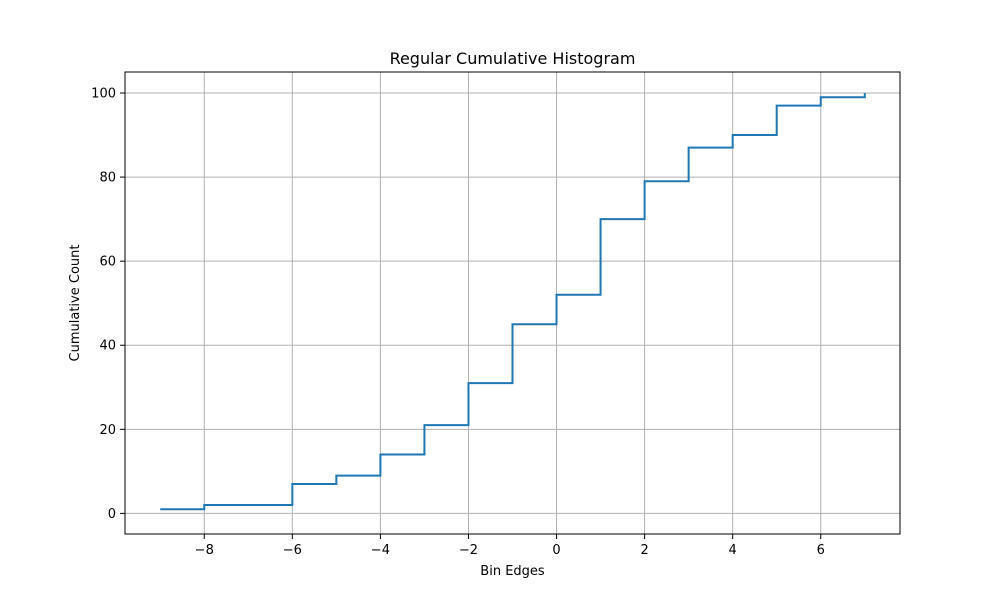 The width and height of the screenshot is (1000, 600). I want to click on x-tick-label: 0, so click(556, 550).